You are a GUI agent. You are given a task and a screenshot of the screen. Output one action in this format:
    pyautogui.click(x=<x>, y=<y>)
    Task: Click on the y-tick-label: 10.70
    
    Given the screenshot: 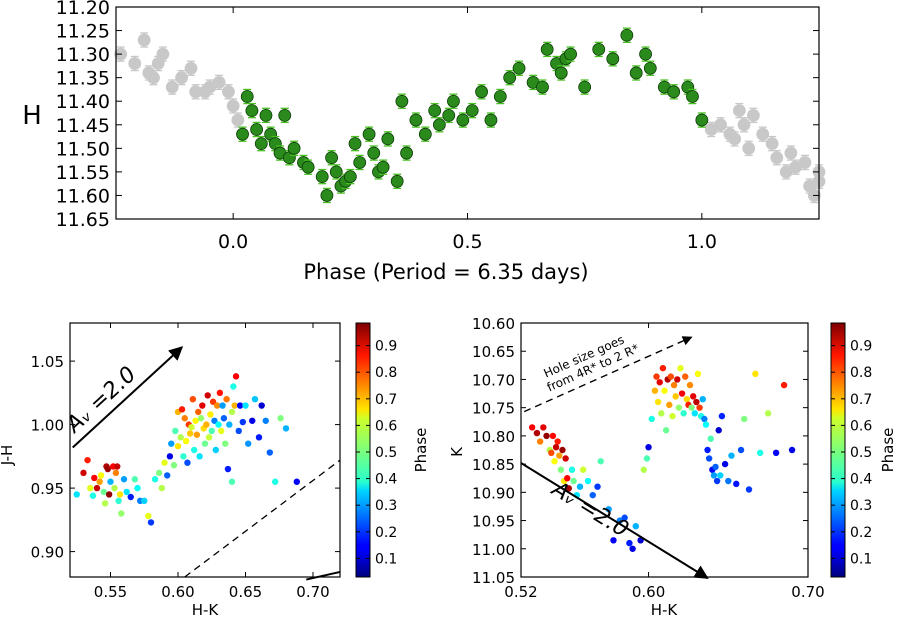 What is the action you would take?
    pyautogui.click(x=493, y=380)
    